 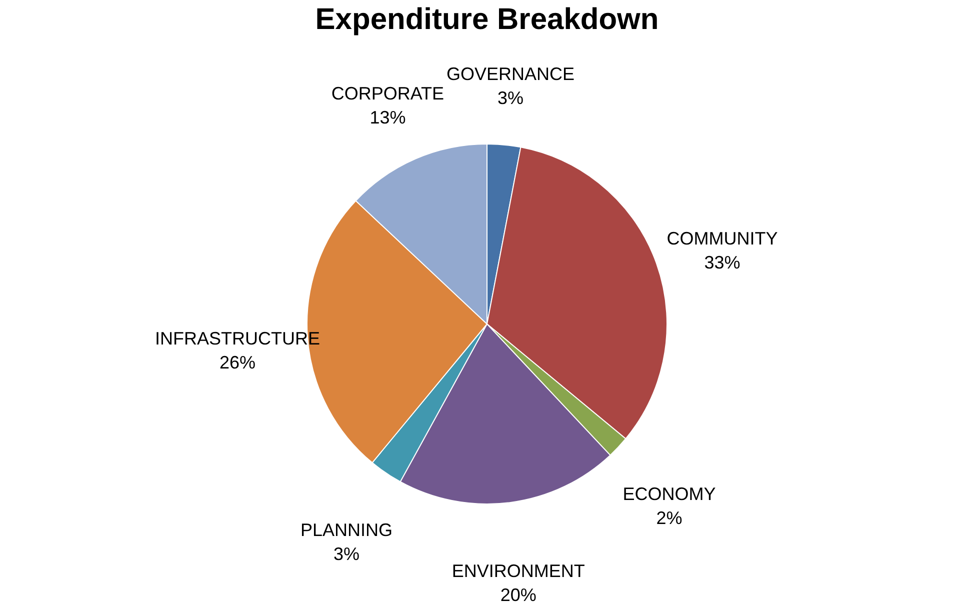 What do you see at coordinates (722, 262) in the screenshot?
I see `data-label: 33%` at bounding box center [722, 262].